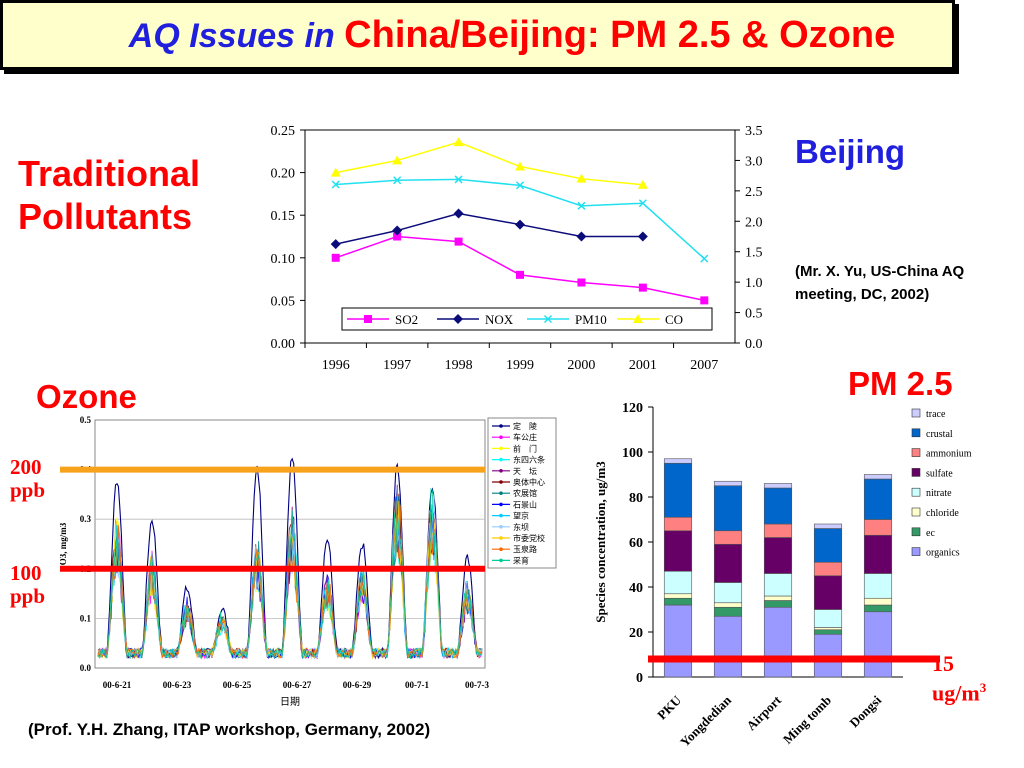 The width and height of the screenshot is (1024, 768). I want to click on legend-label: 望京, so click(521, 516).